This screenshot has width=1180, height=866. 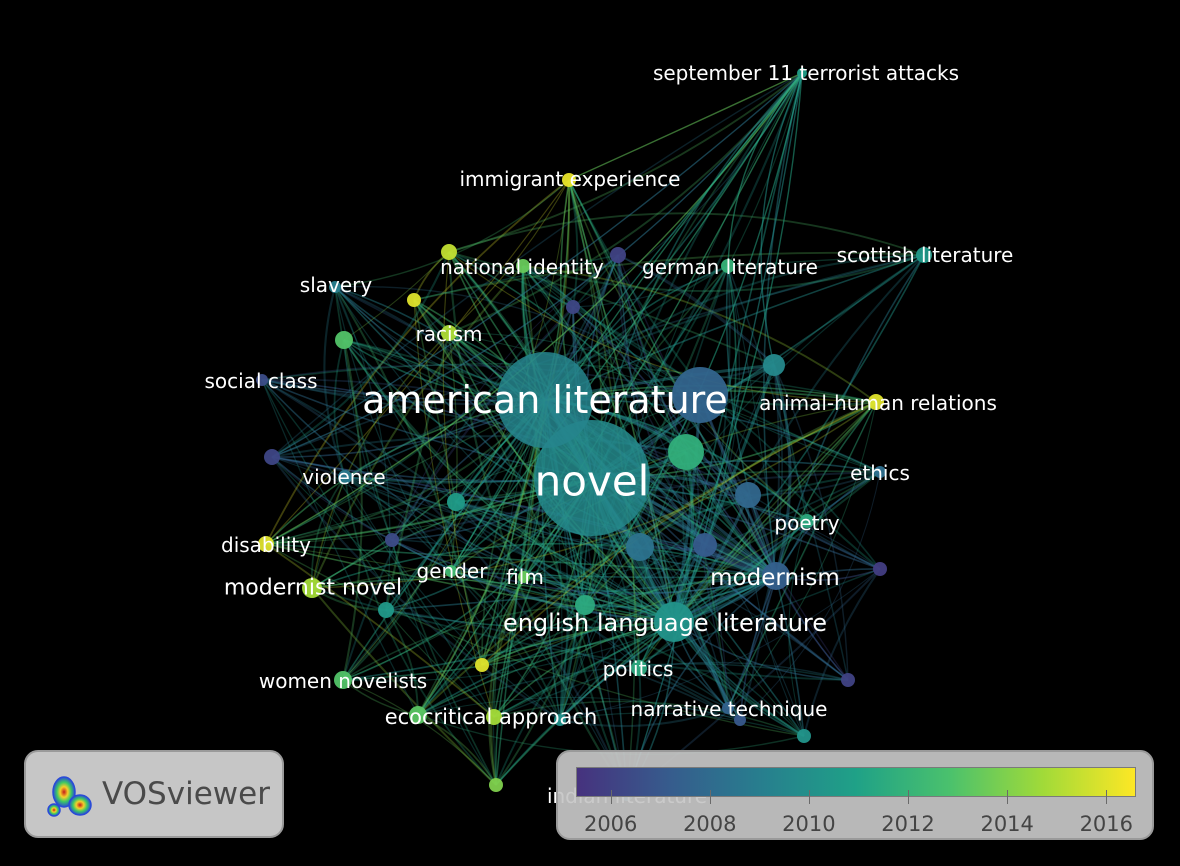 I want to click on label-violence: violence, so click(x=343, y=477).